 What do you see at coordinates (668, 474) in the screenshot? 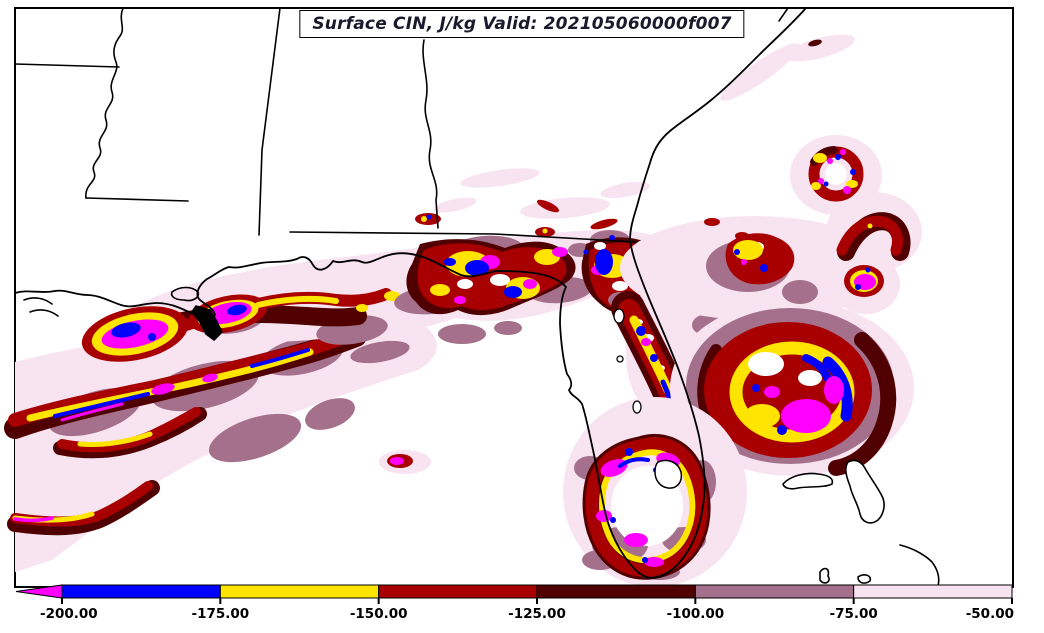
I see `lake-okeechobee` at bounding box center [668, 474].